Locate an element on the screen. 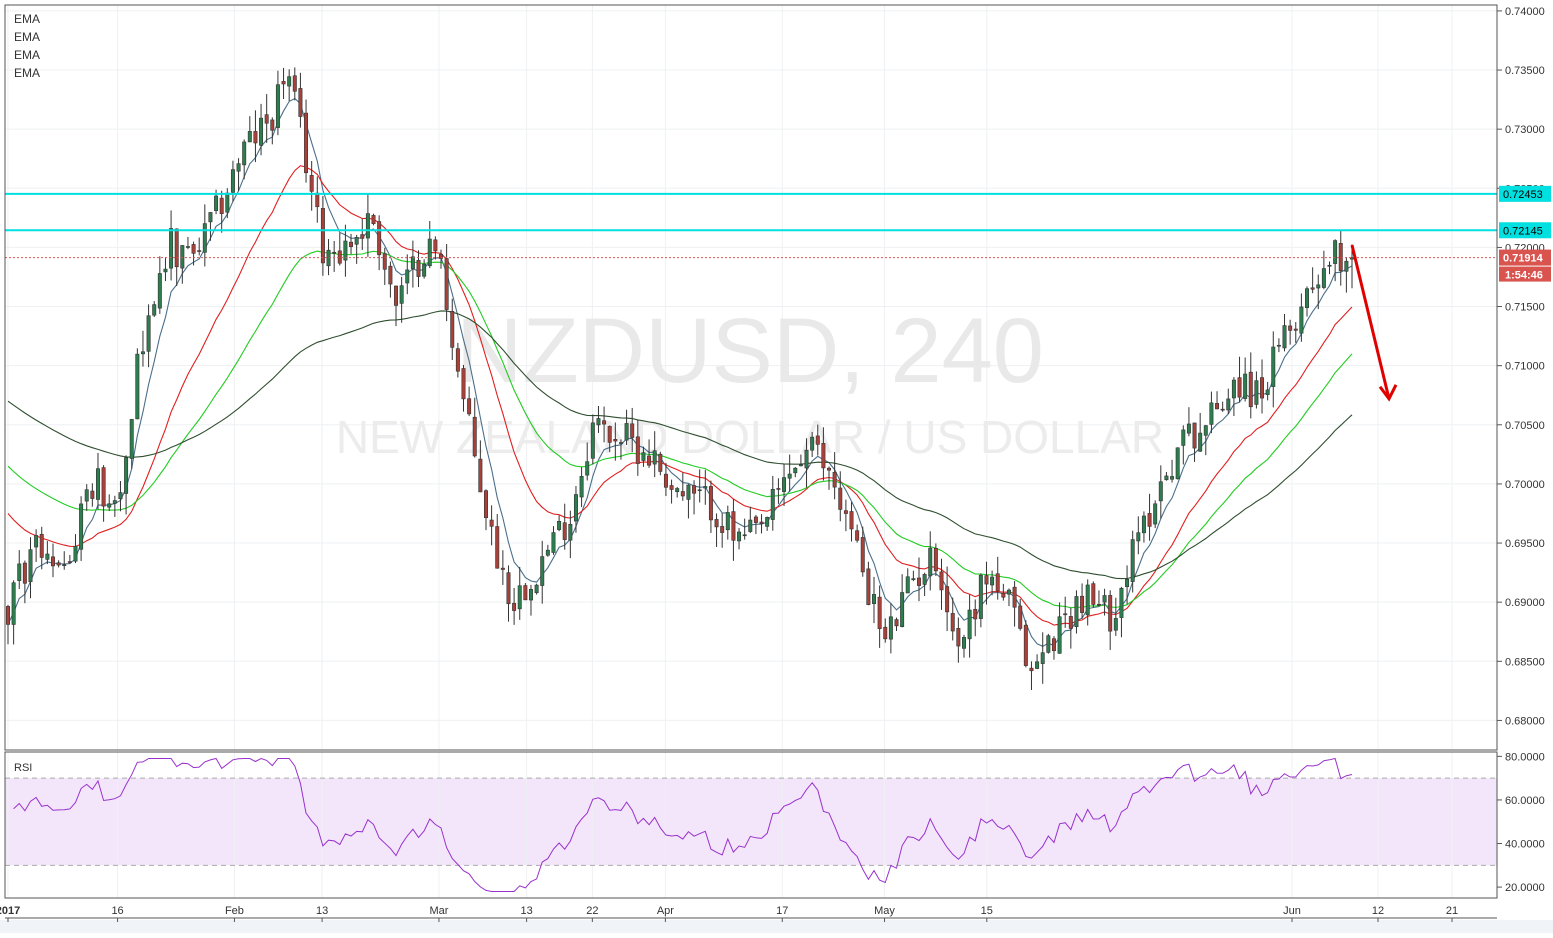 The image size is (1553, 938). x-tick-label: 16 is located at coordinates (117, 911).